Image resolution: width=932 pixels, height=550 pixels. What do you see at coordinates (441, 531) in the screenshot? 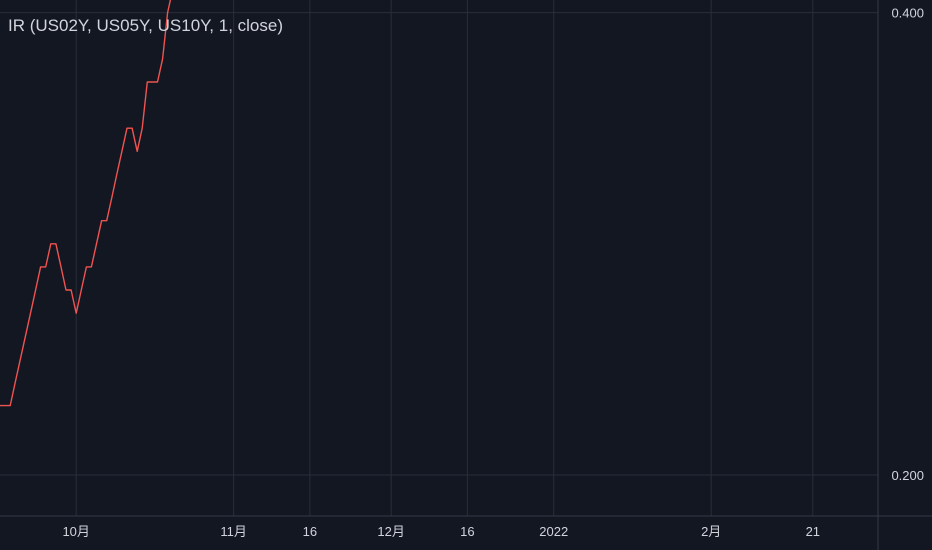
I see `time-axis-labels: 10月 11月 16 12月 16 2022 2月 21` at bounding box center [441, 531].